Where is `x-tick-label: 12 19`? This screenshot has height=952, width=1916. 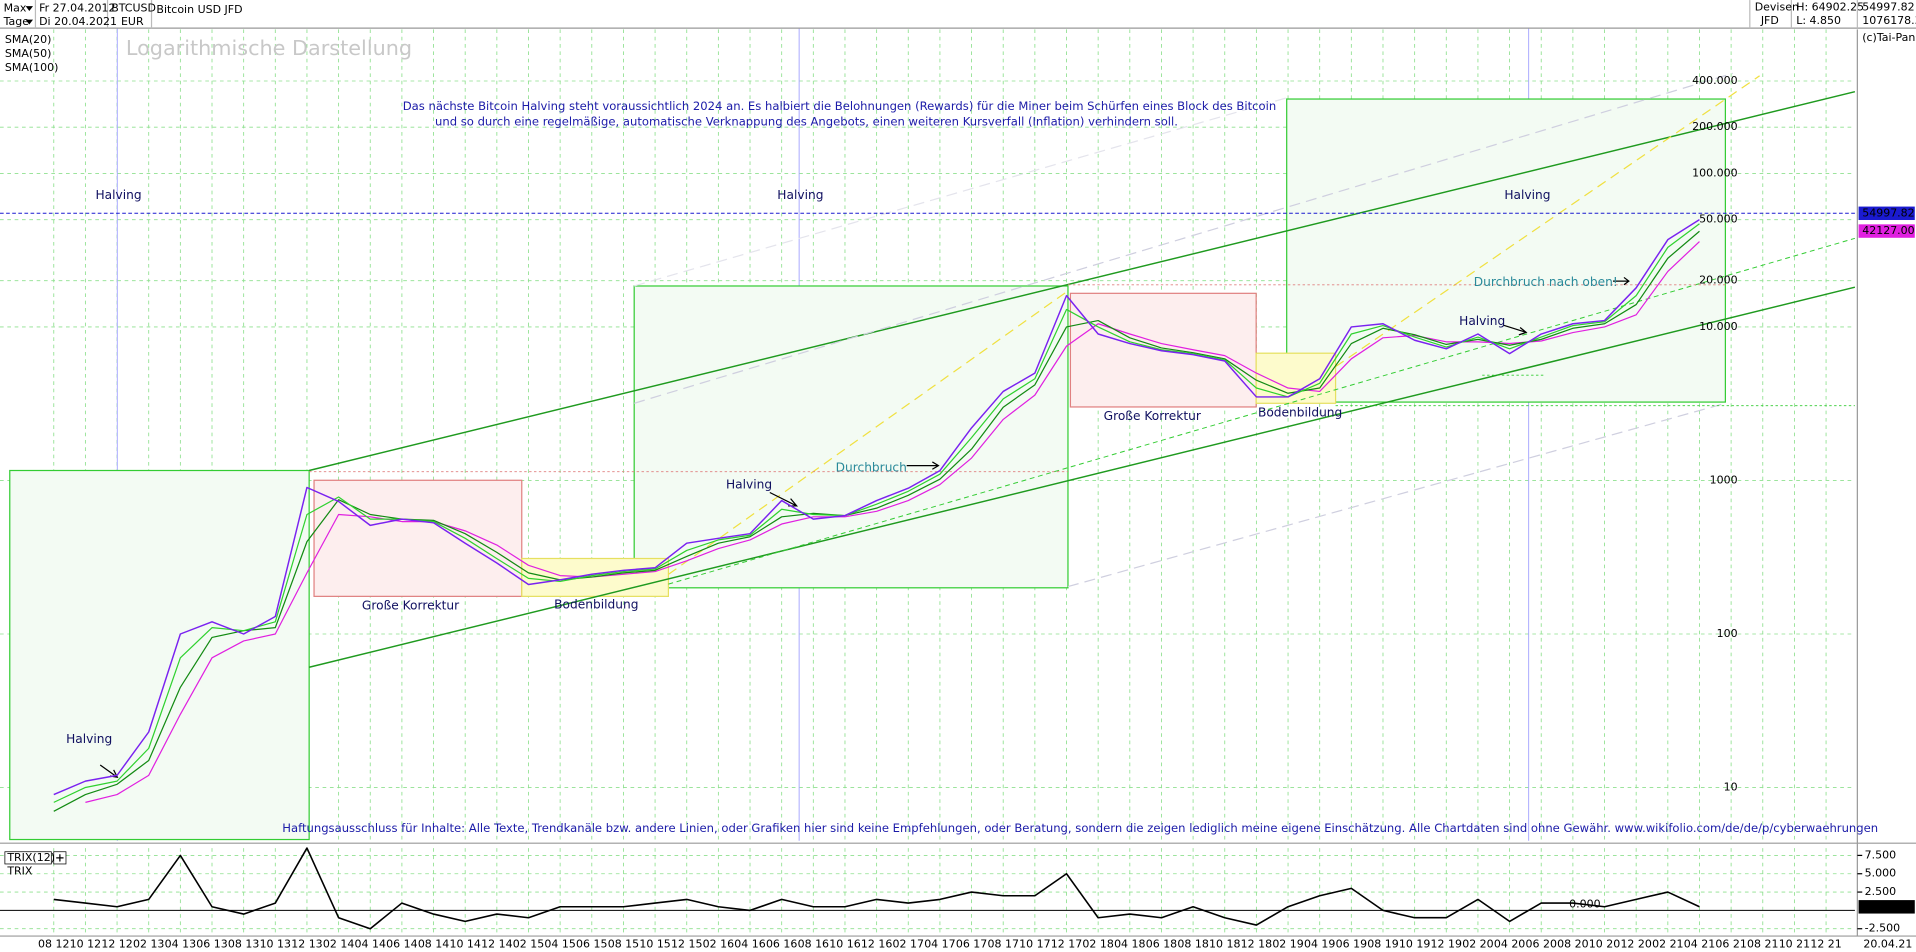
x-tick-label: 12 19 is located at coordinates (1446, 944).